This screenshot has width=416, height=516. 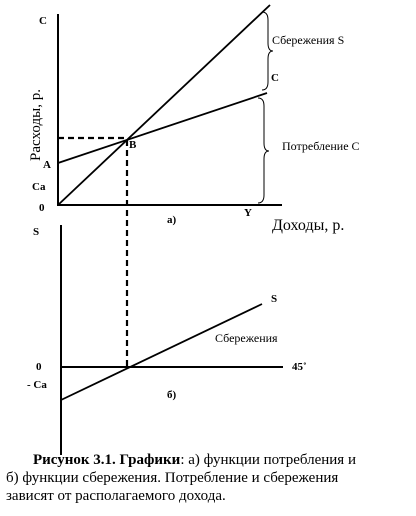 What do you see at coordinates (172, 395) in the screenshot?
I see `label: б)` at bounding box center [172, 395].